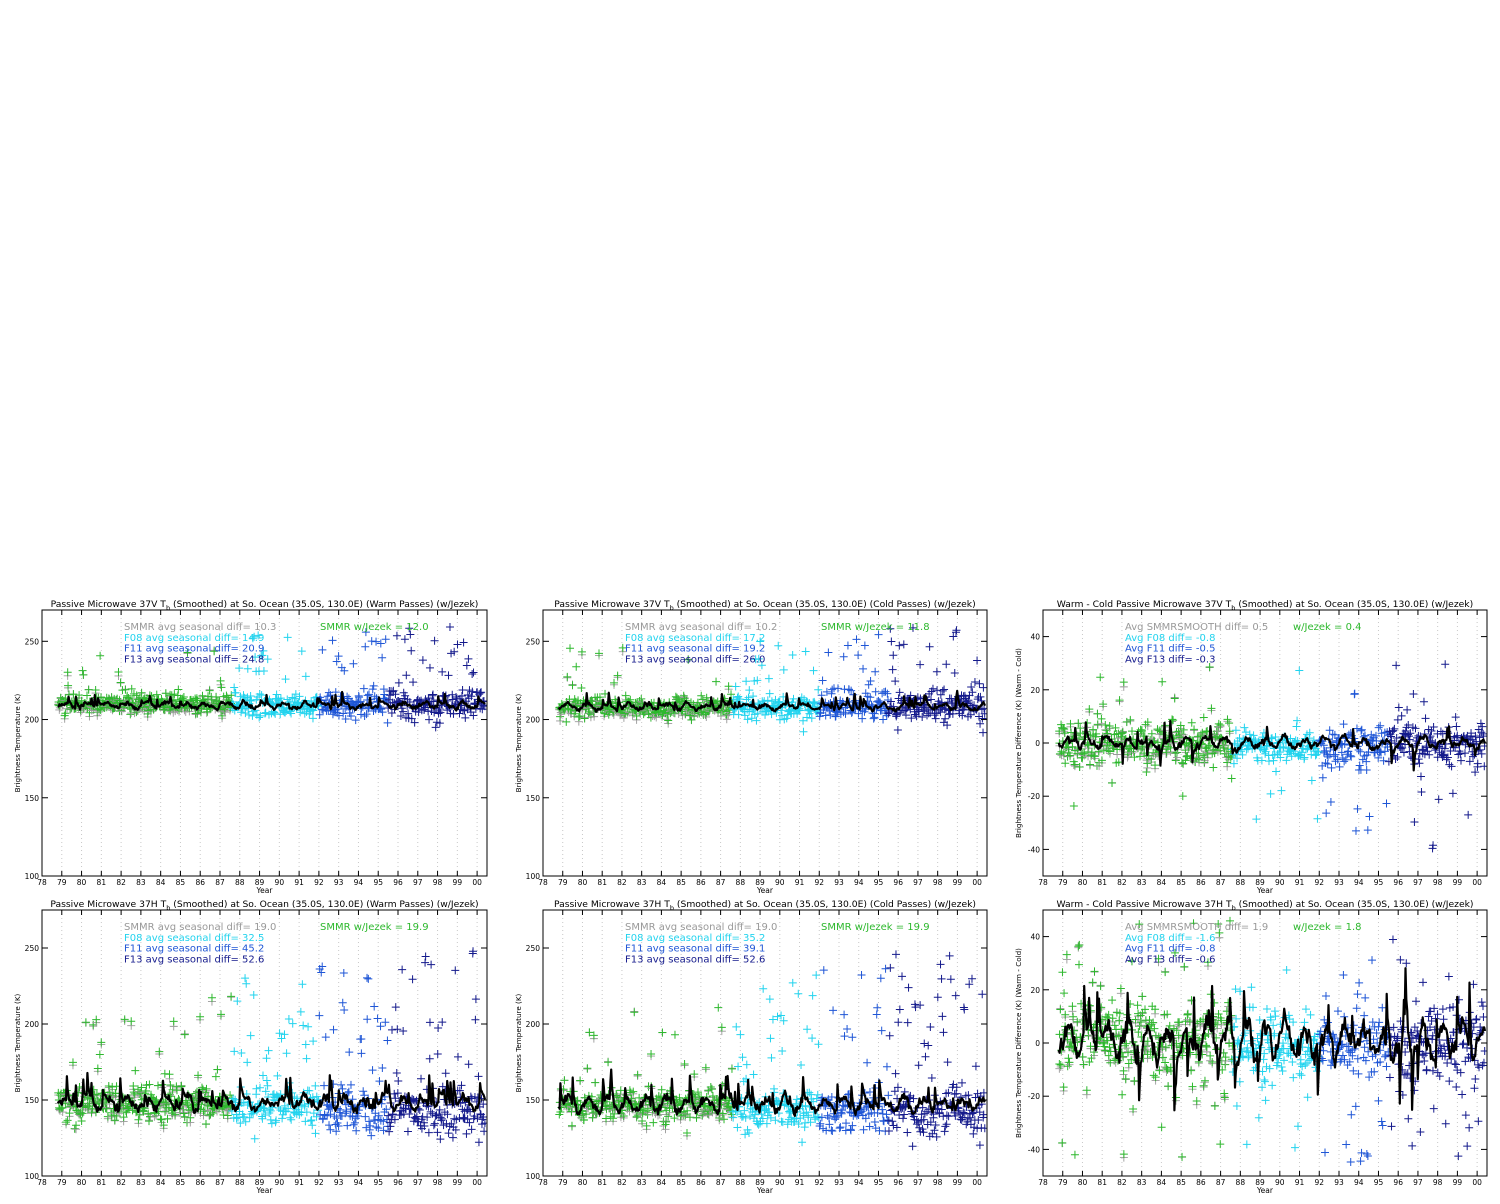  I want to click on annotation-line: F11 avg seasonal diff= 45.2, so click(194, 949).